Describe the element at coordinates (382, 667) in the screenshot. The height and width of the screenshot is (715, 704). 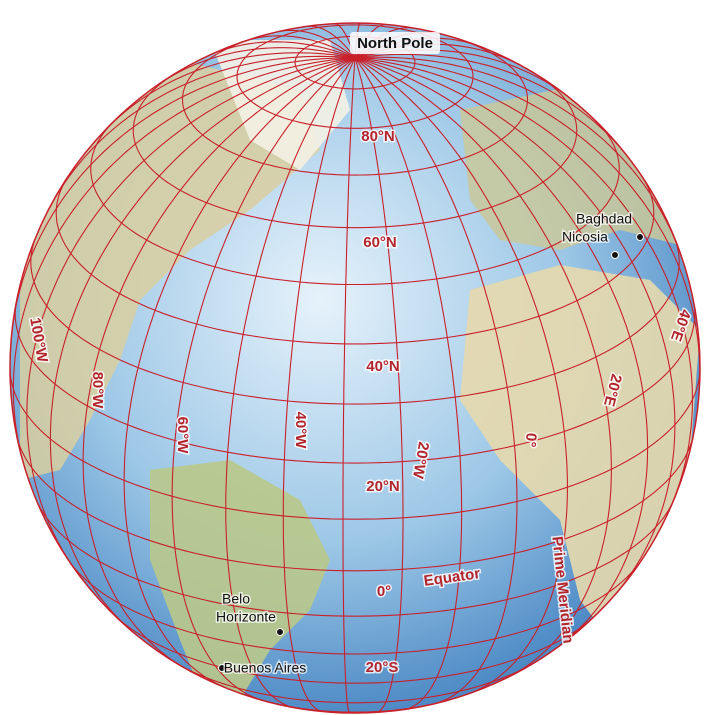
I see `parallel-label: 20°S` at that location.